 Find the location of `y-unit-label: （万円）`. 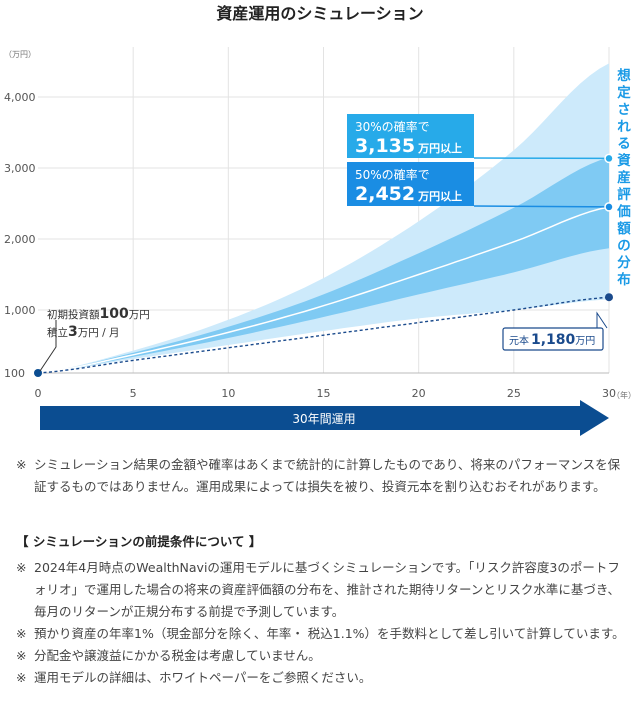

y-unit-label: （万円） is located at coordinates (20, 54).